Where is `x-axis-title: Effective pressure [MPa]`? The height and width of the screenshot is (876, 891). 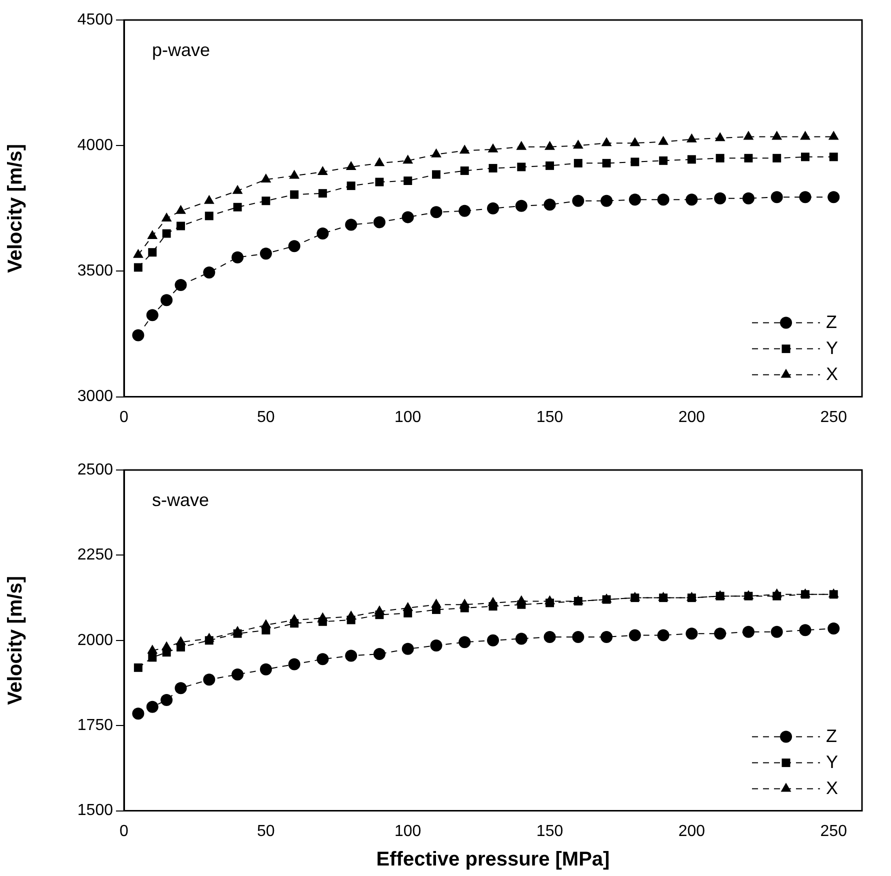
x-axis-title: Effective pressure [MPa] is located at coordinates (493, 859).